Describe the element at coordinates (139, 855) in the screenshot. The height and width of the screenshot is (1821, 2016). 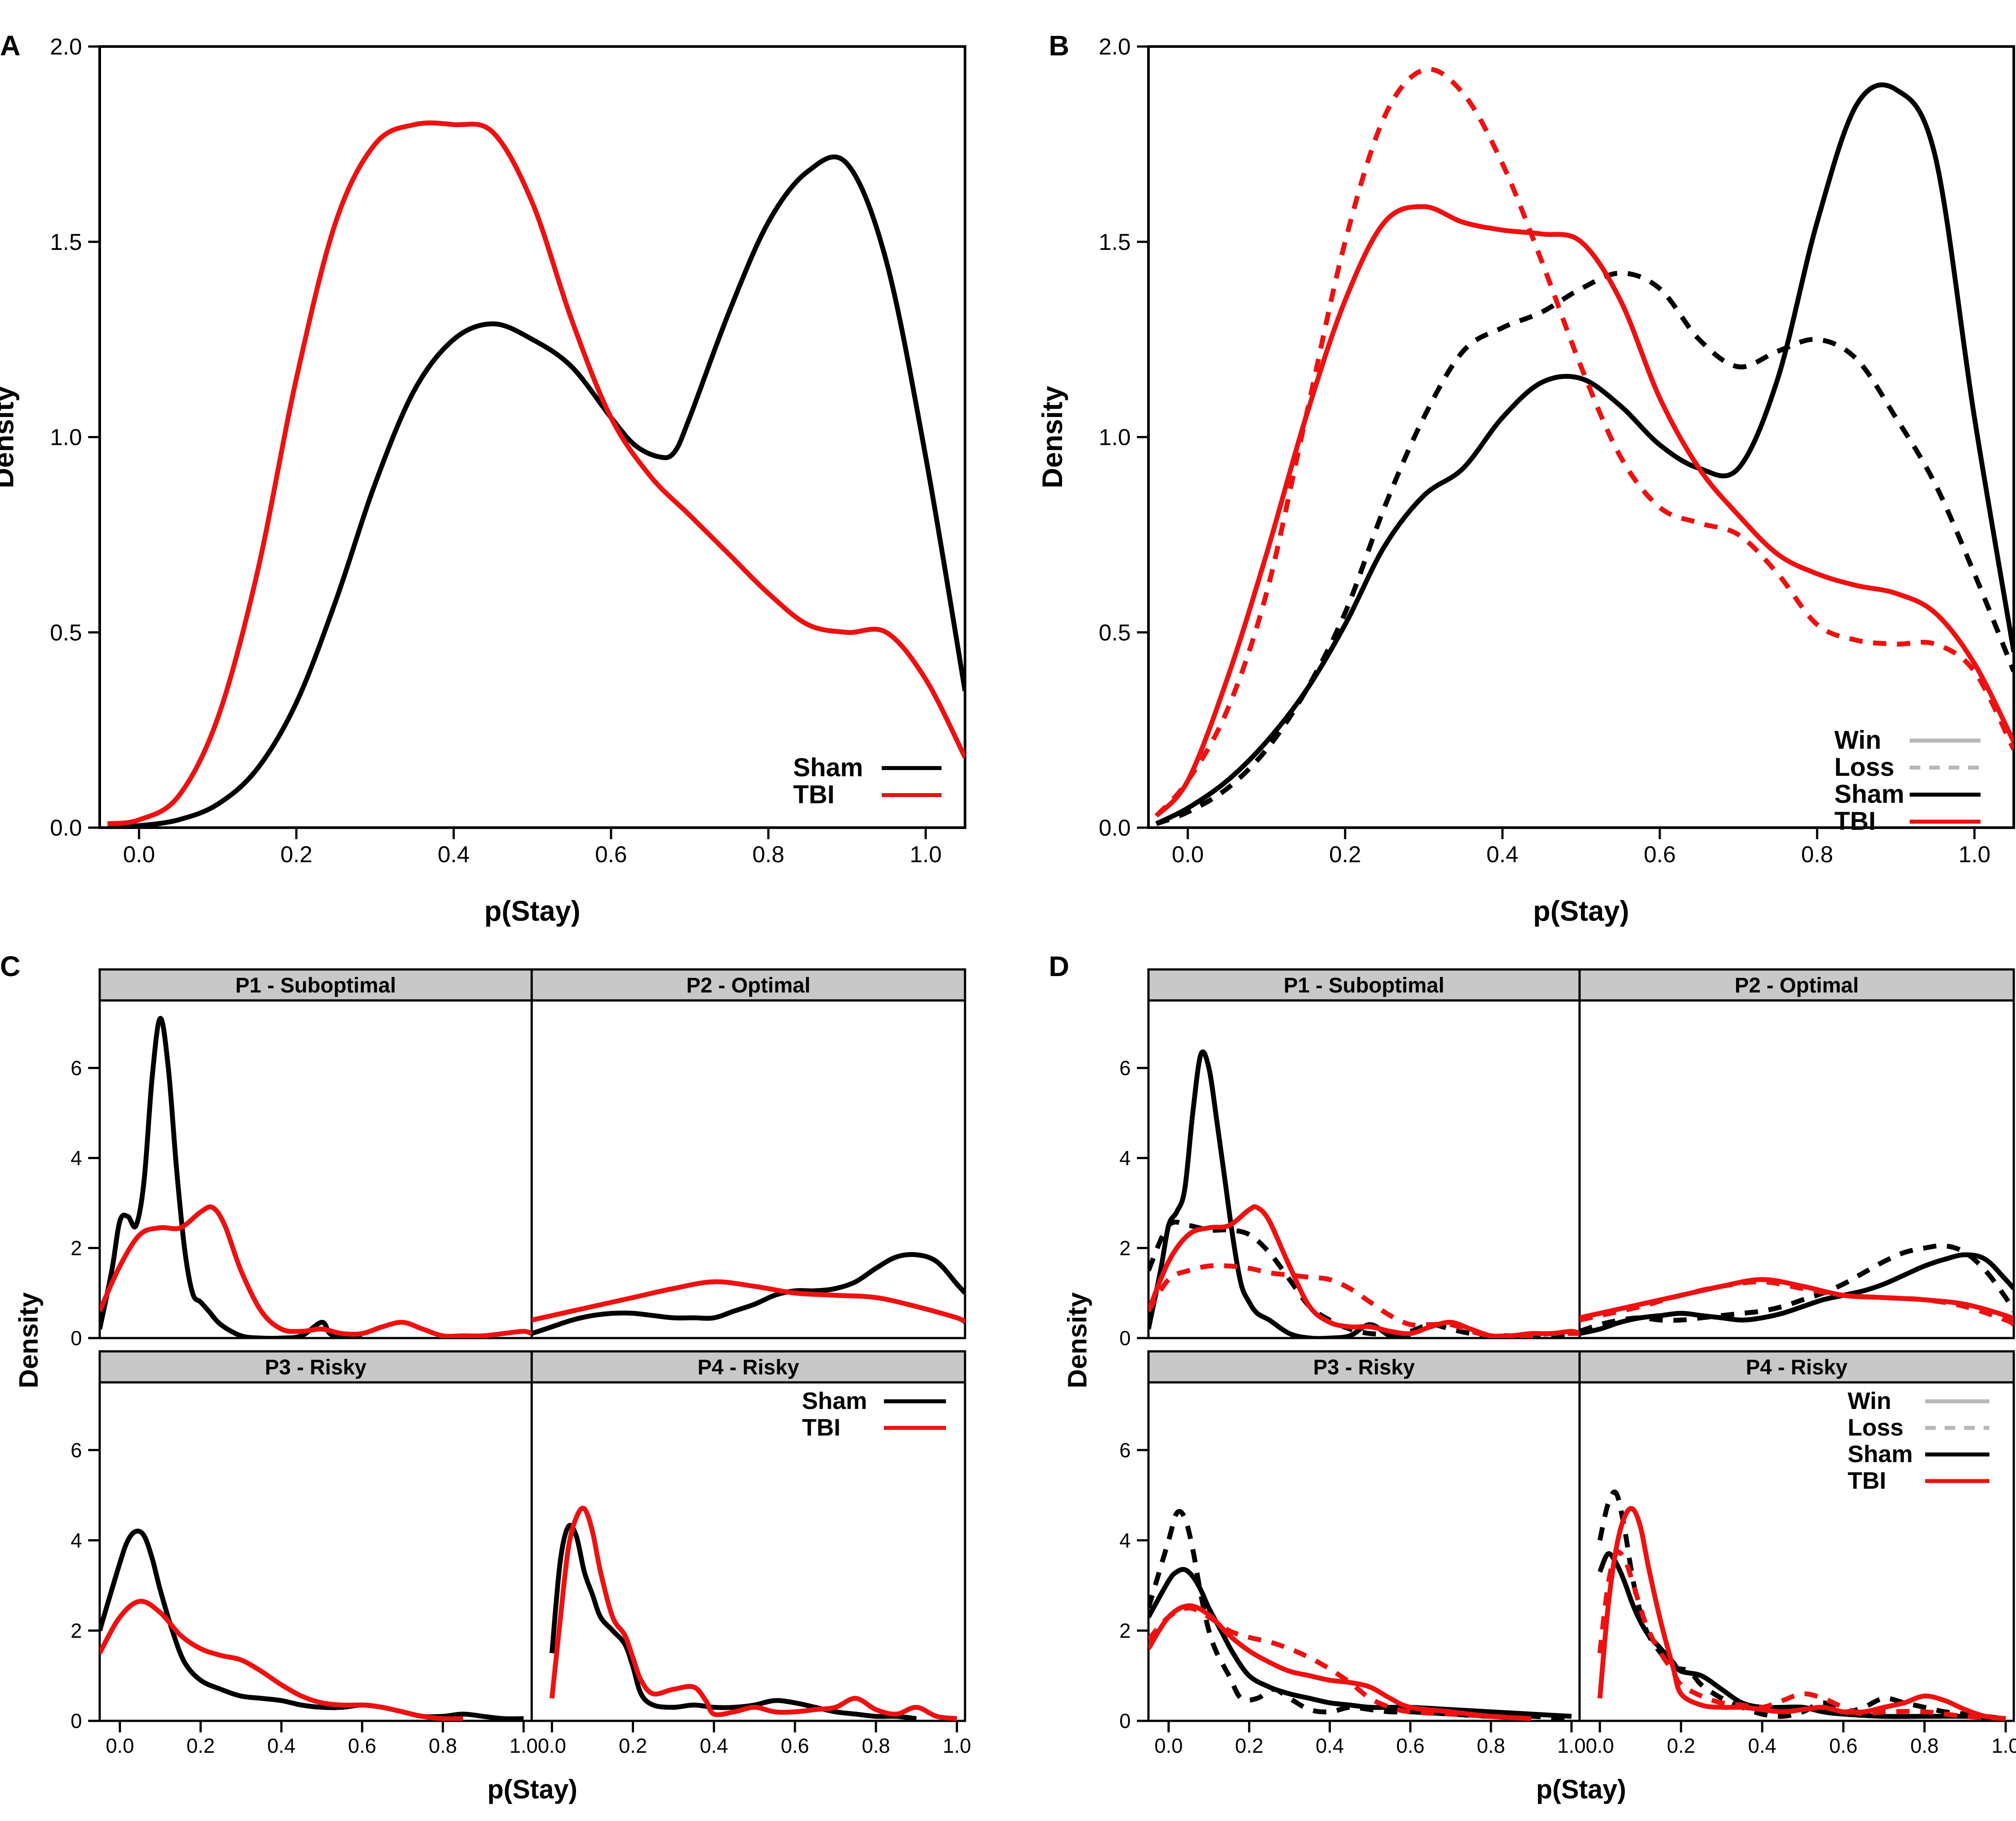
I see `panel-a-xtick-label: 0.0` at that location.